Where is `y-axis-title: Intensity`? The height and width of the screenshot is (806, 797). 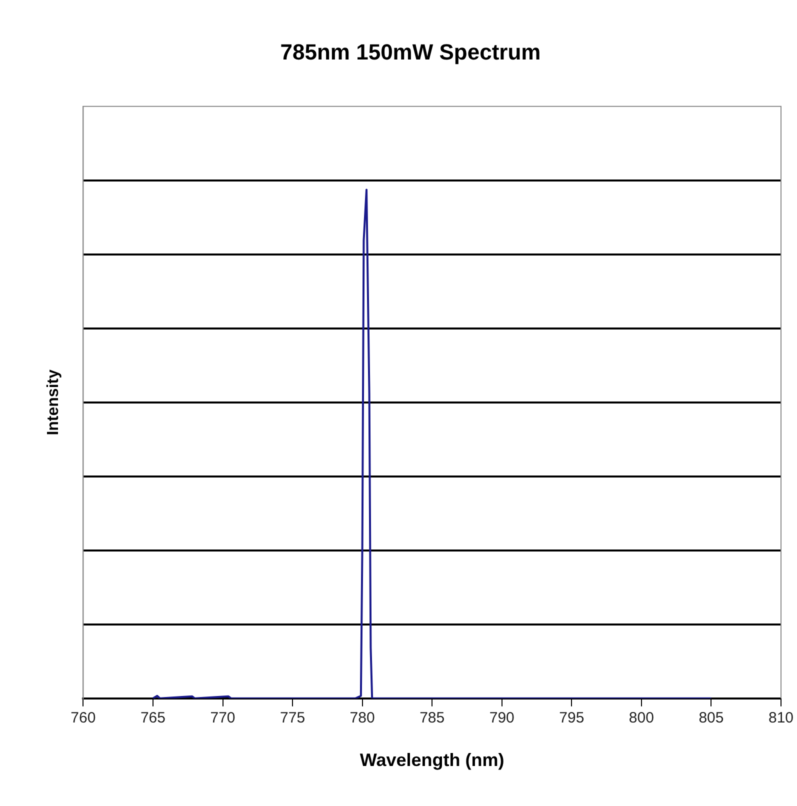 y-axis-title: Intensity is located at coordinates (53, 402).